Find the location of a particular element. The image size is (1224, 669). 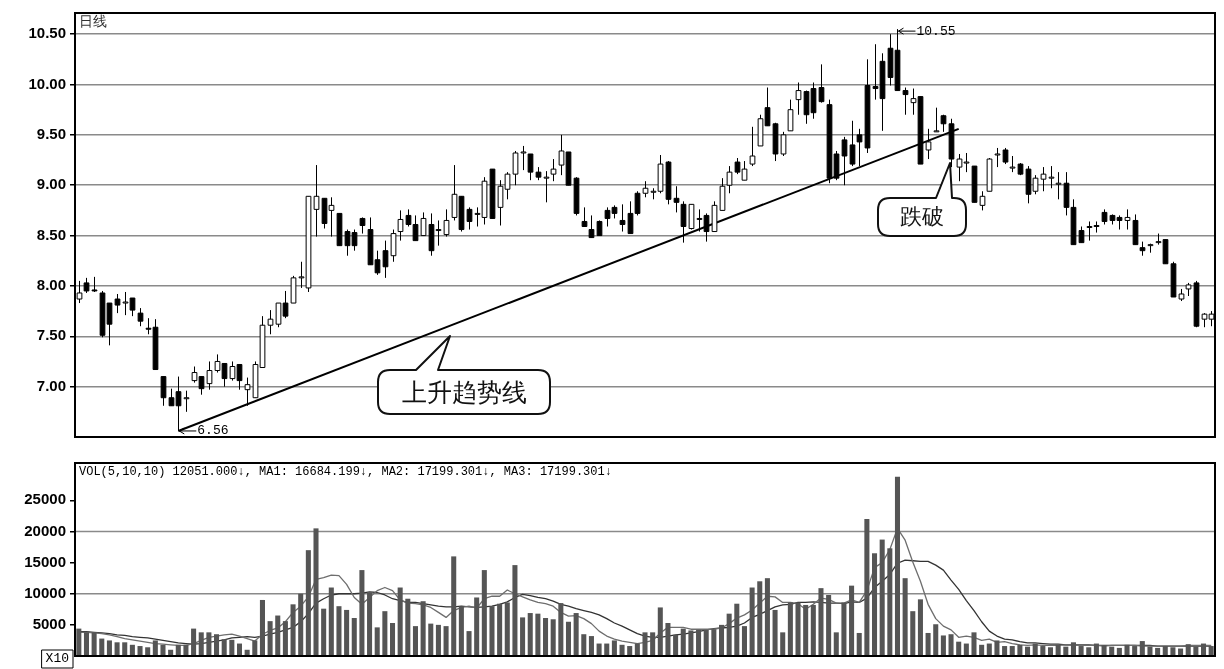

annotation: 6.56 is located at coordinates (213, 431).